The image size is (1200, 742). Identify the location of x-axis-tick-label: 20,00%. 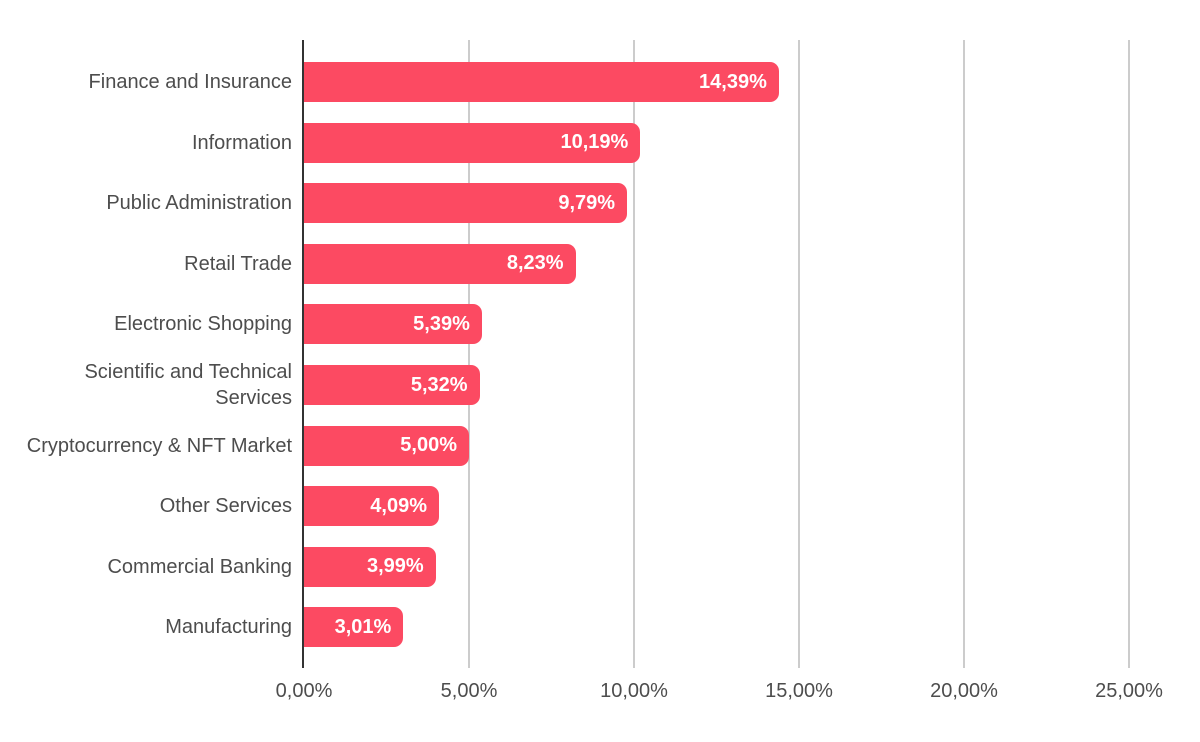
(964, 691).